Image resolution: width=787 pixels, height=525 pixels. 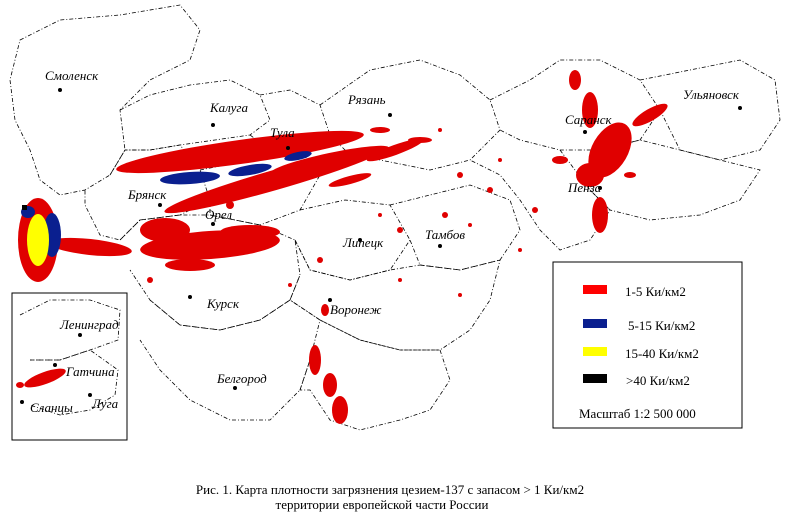 I want to click on label: территории европейской части России, so click(x=382, y=504).